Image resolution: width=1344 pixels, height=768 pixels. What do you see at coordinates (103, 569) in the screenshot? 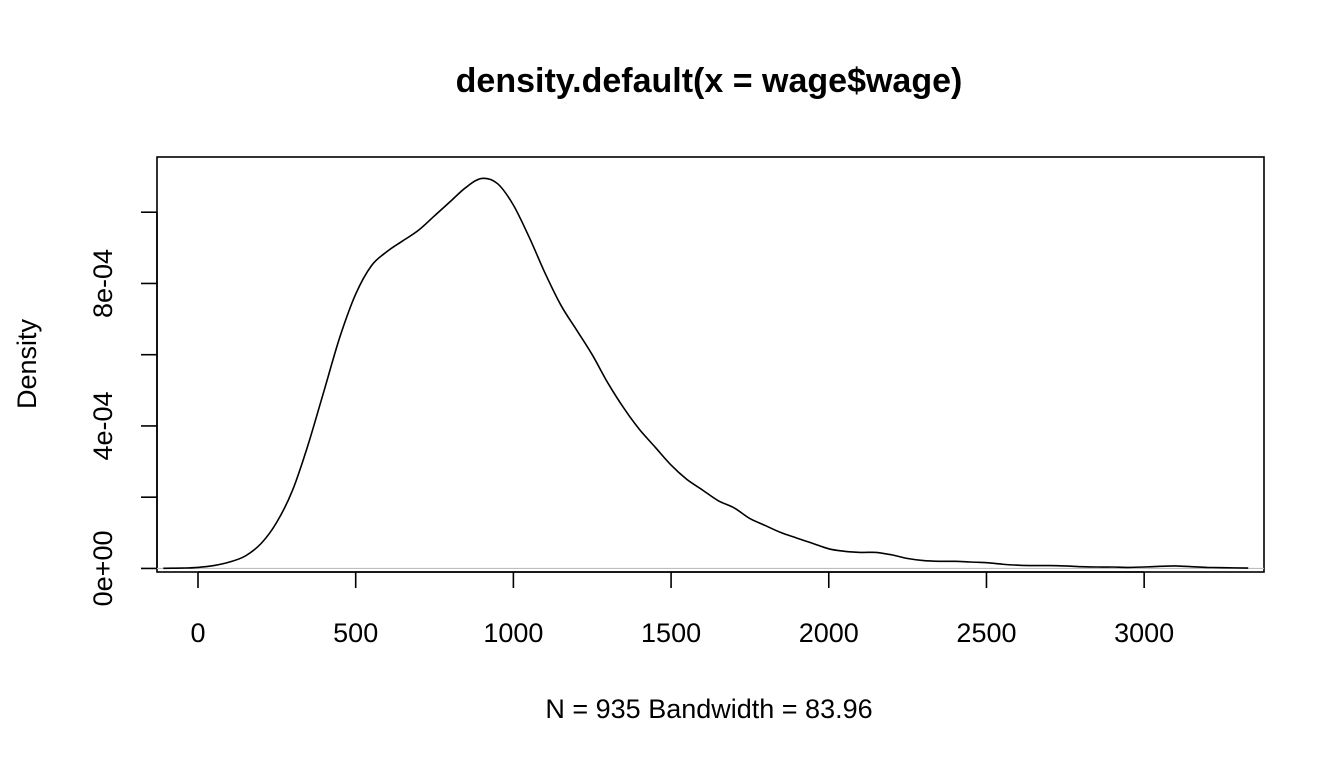
I see `y-tick-label: 0e+00` at bounding box center [103, 569].